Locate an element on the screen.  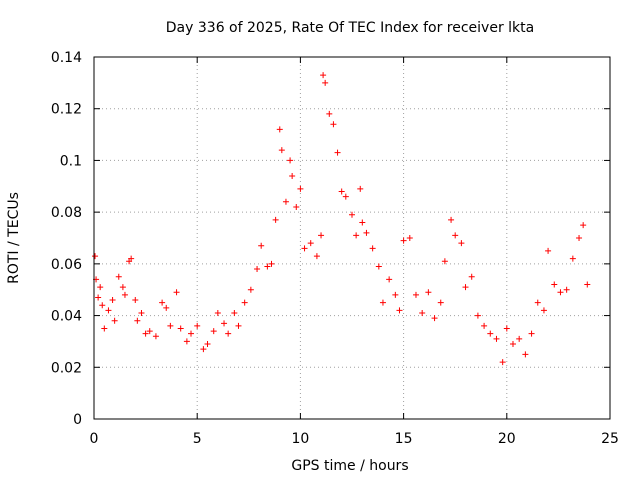
y-tick-label: 0 is located at coordinates (77, 420).